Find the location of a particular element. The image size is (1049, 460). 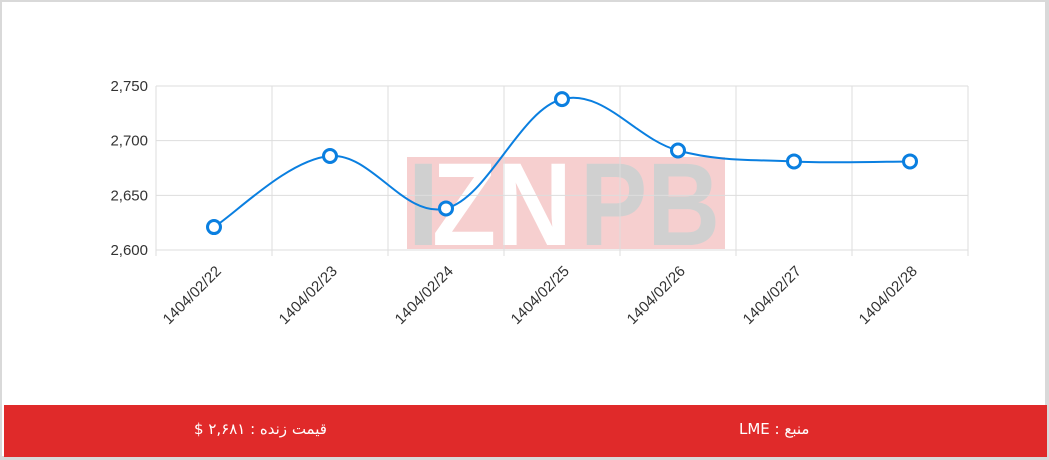

x-tick-label: 1404/02/27 is located at coordinates (772, 295).